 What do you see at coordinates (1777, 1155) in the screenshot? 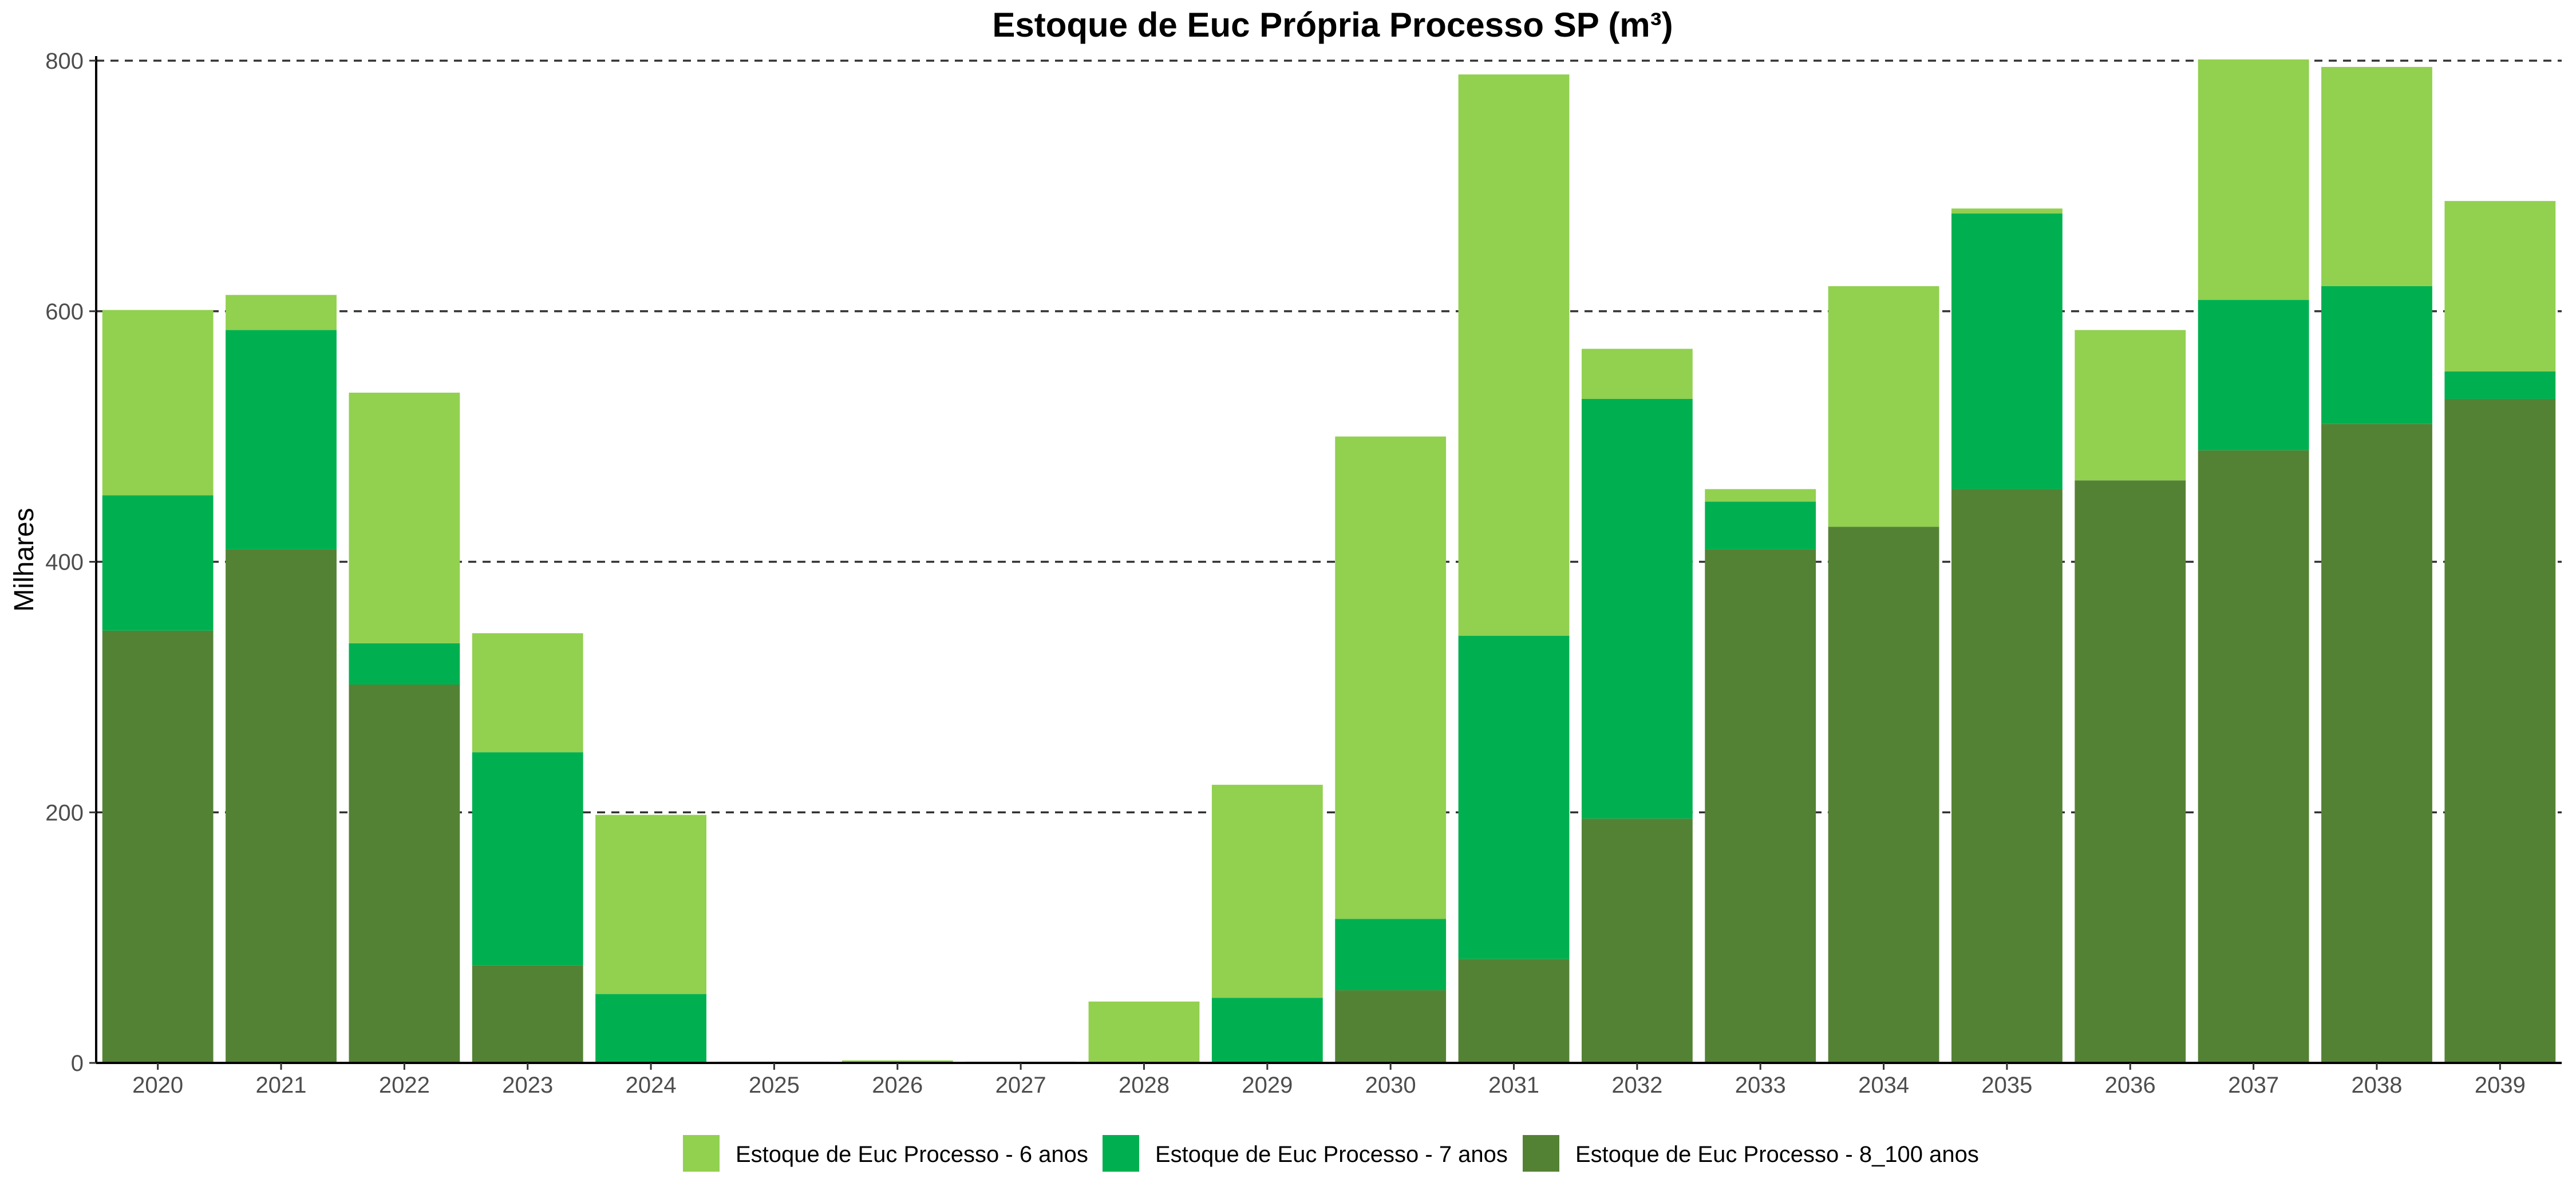
I see `legend-label: Estoque de Euc Processo - 8_100 anos` at bounding box center [1777, 1155].